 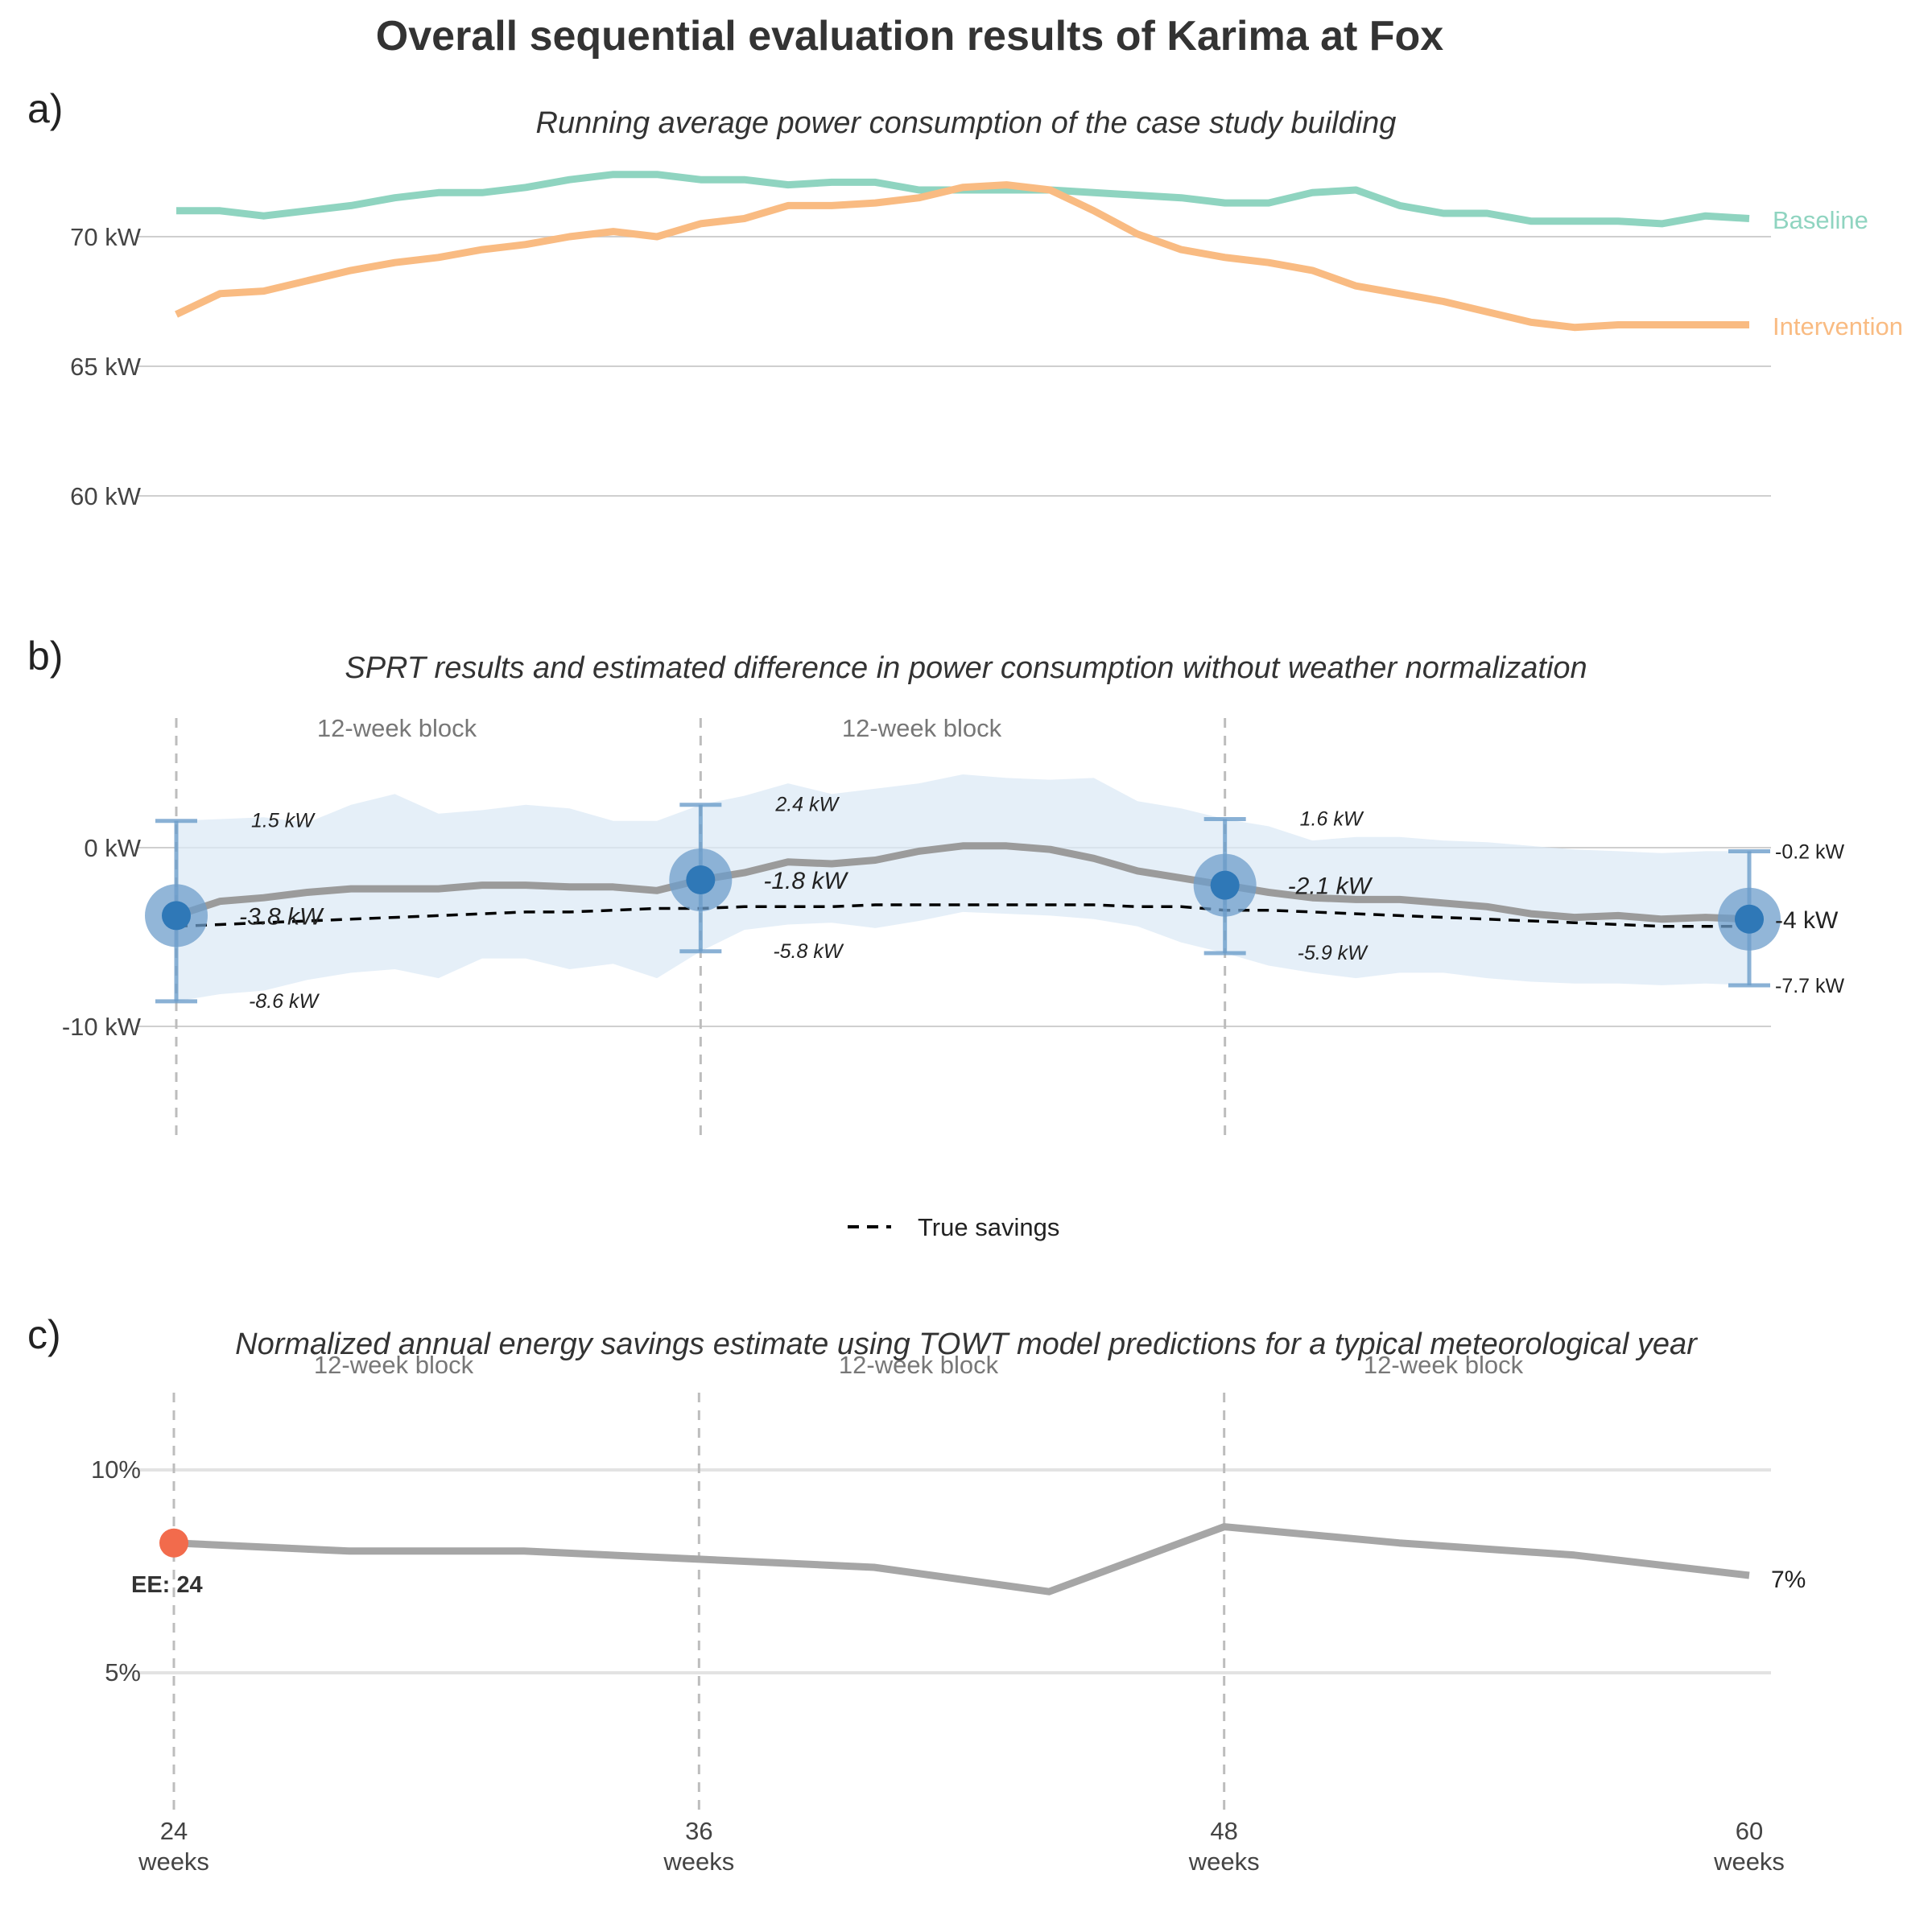 What do you see at coordinates (962, 883) in the screenshot?
I see `estimate-line` at bounding box center [962, 883].